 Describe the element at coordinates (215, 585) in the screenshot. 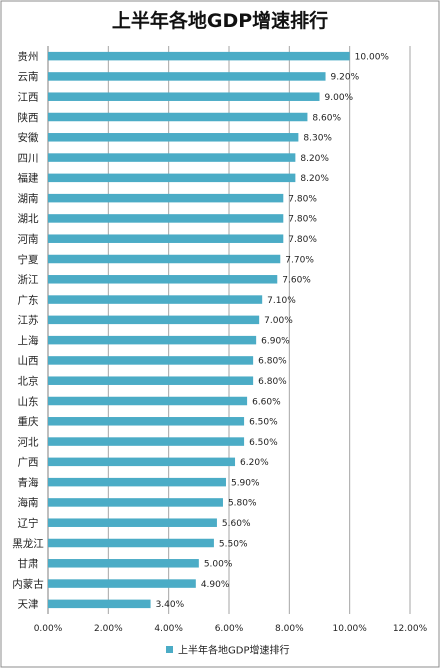

I see `data-label: 4.90%` at that location.